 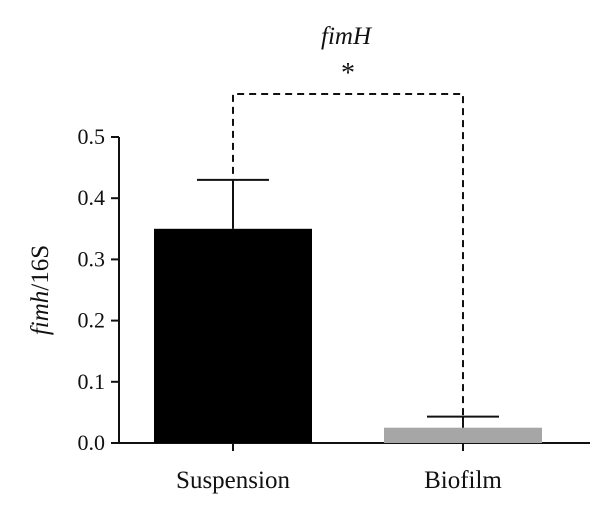 I want to click on significance-marker: *, so click(x=348, y=73).